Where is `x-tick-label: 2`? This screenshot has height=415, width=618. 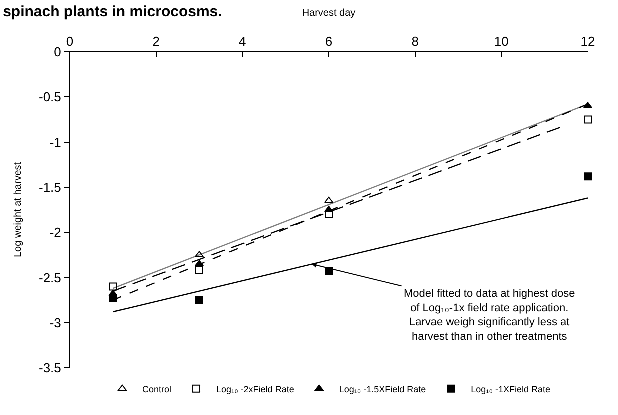 x-tick-label: 2 is located at coordinates (156, 41).